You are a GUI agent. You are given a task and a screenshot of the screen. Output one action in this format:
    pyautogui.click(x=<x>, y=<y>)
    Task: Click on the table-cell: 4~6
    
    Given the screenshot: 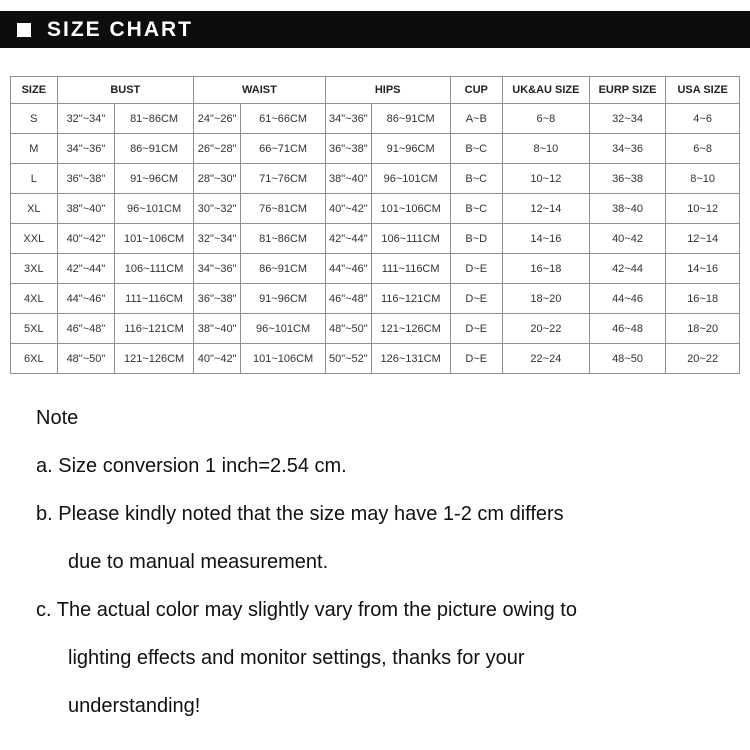 What is the action you would take?
    pyautogui.click(x=702, y=118)
    